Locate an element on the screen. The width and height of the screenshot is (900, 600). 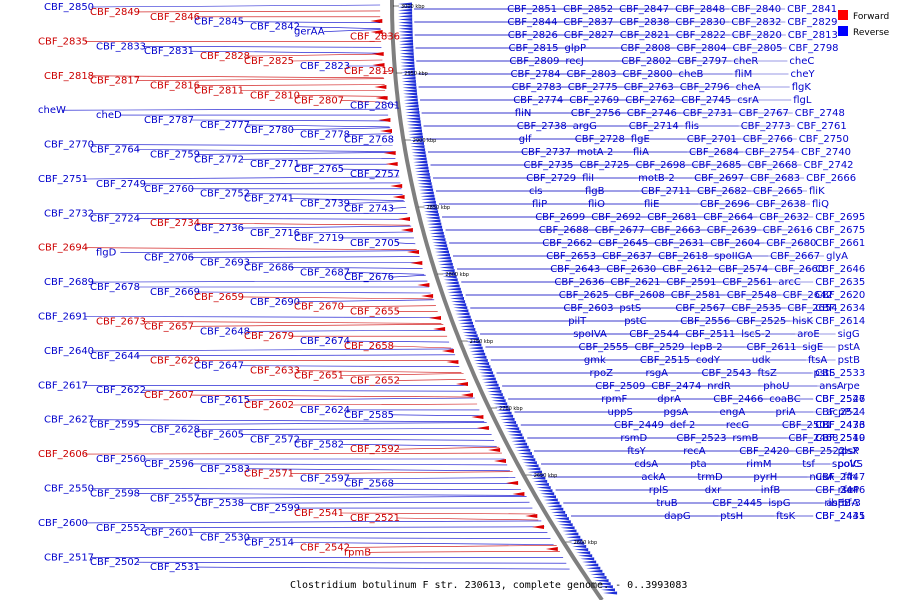
gene-label-left: CBF_2816 is located at coordinates (175, 86).